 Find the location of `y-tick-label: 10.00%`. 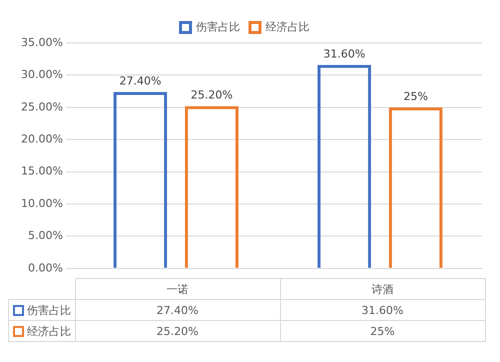

y-tick-label: 10.00% is located at coordinates (42, 203).